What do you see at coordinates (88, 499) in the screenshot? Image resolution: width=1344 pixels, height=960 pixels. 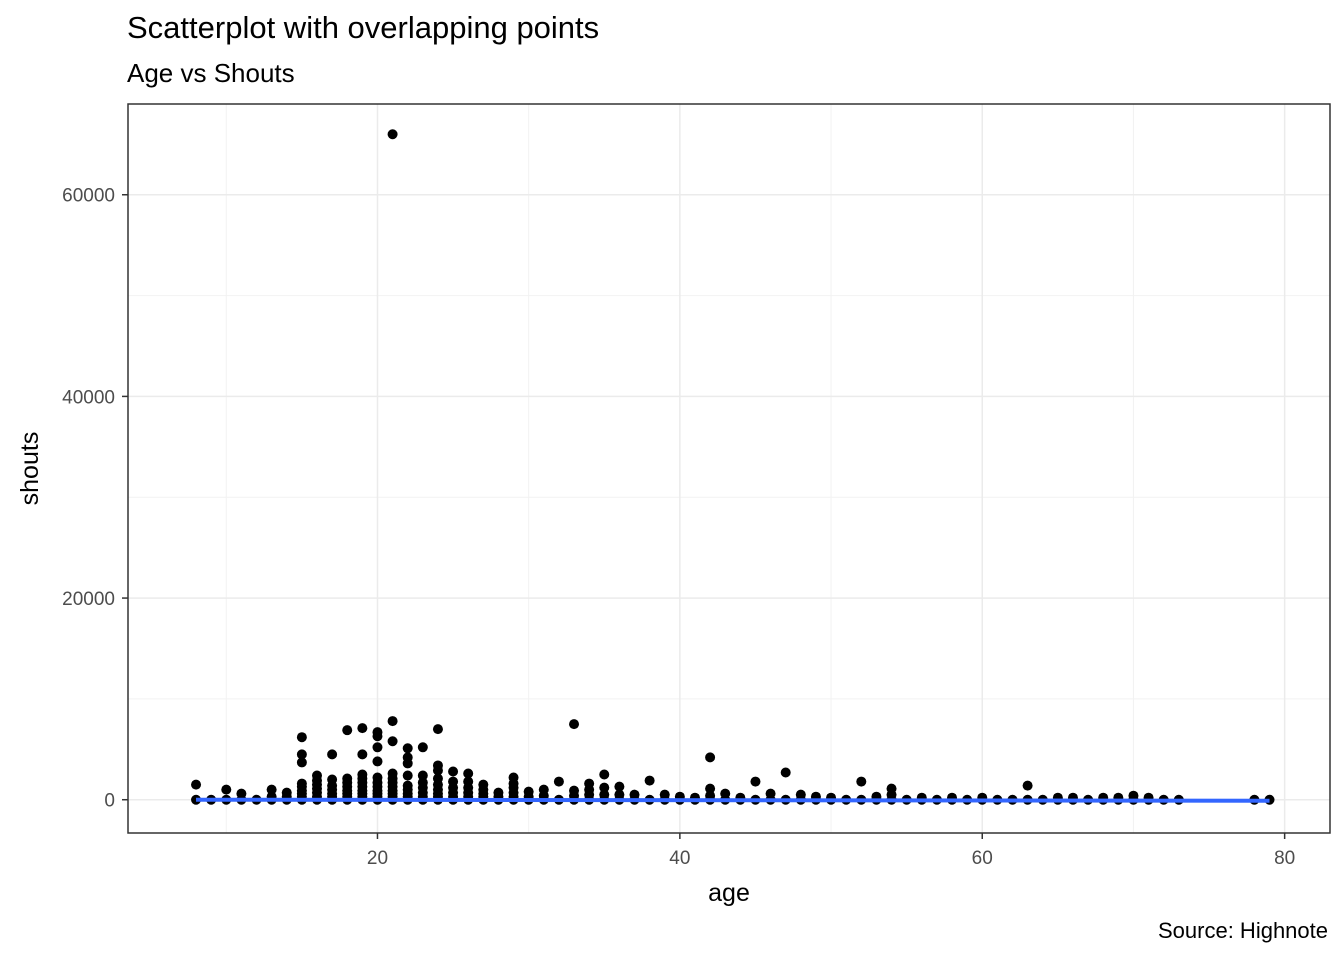 I see `y-tick-labels: 0 20000 40000 60000` at bounding box center [88, 499].